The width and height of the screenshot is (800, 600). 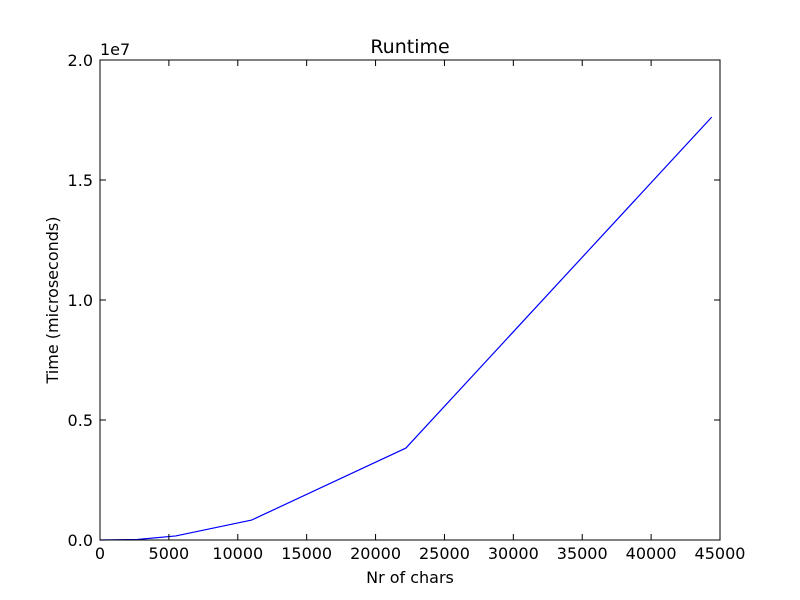 What do you see at coordinates (409, 47) in the screenshot?
I see `chart-title: Runtime` at bounding box center [409, 47].